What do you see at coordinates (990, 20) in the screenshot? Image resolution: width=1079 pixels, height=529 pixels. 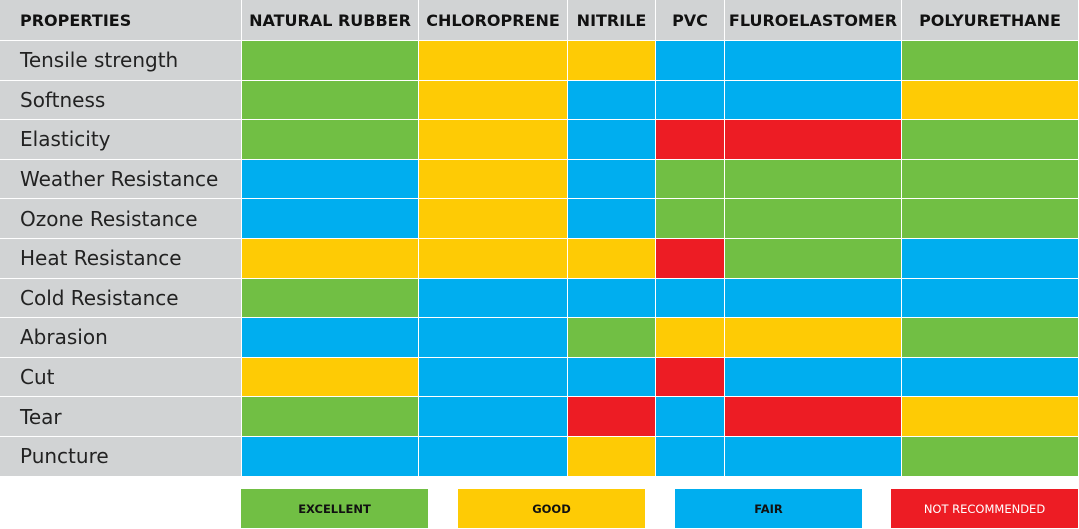 I see `column-header: POLYURETHANE` at bounding box center [990, 20].